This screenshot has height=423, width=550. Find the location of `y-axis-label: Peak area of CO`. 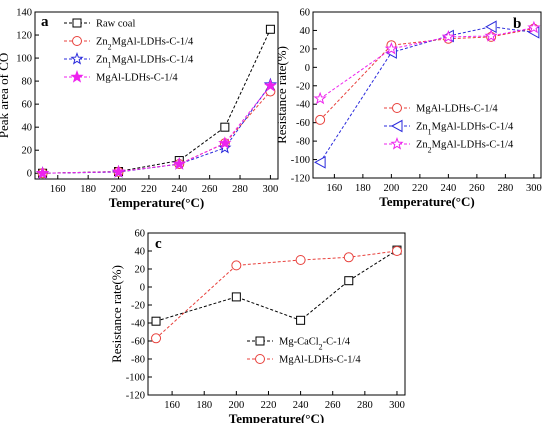

y-axis-label: Peak area of CO is located at coordinates (5, 96).